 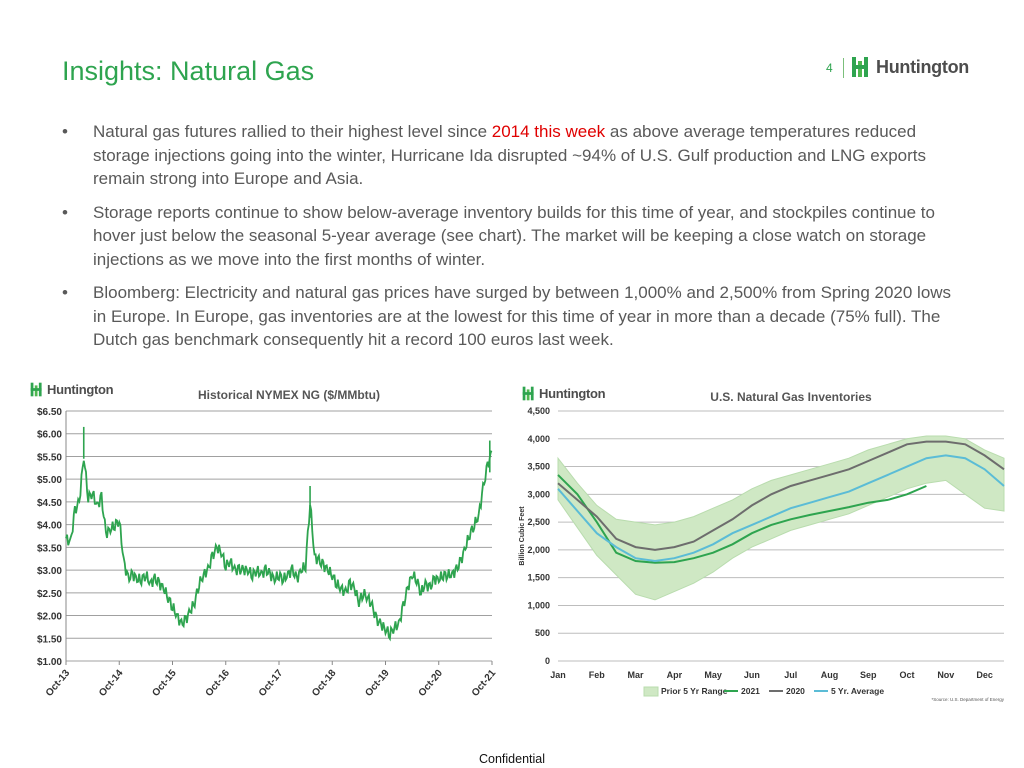 I want to click on x-tick-label: Dec, so click(x=984, y=675).